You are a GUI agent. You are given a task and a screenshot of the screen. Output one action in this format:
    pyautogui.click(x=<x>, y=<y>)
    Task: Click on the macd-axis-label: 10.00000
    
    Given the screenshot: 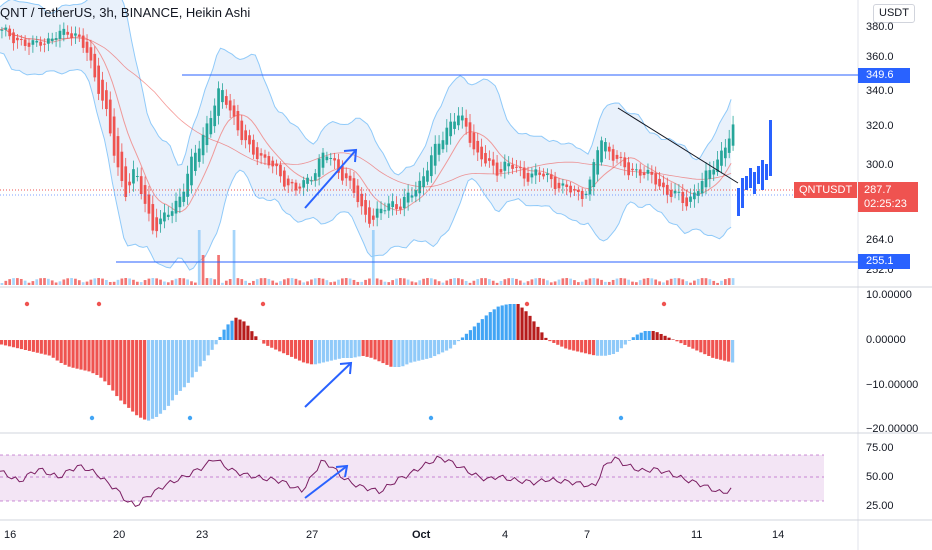 What is the action you would take?
    pyautogui.click(x=889, y=295)
    